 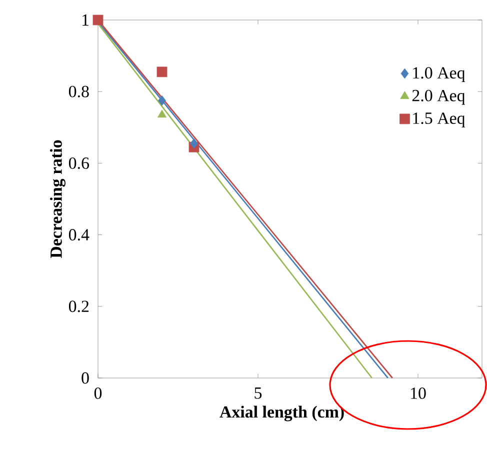 I want to click on x-tick-label: 5, so click(x=258, y=393).